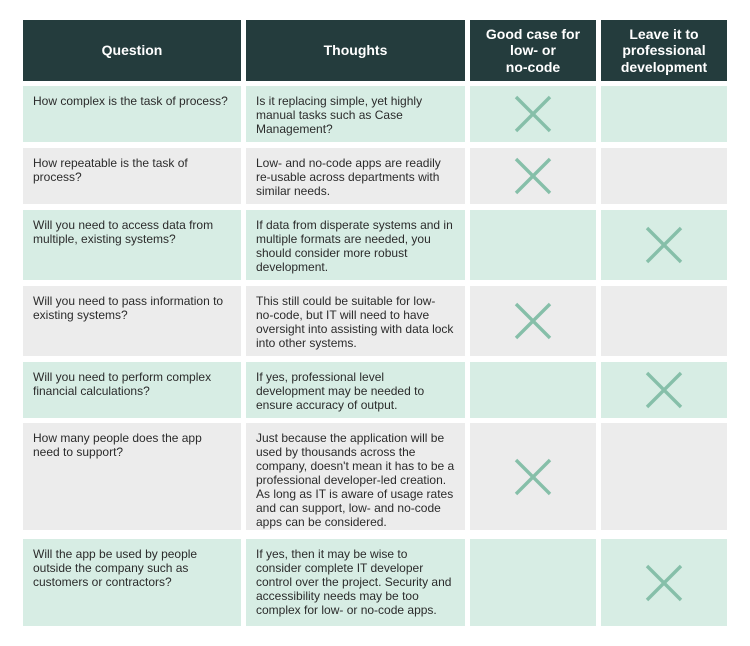  I want to click on header-question-label: Question, so click(132, 50).